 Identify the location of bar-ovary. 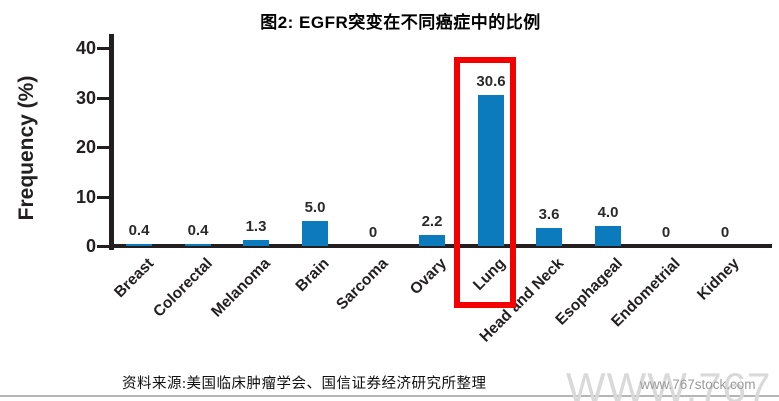
(432, 240).